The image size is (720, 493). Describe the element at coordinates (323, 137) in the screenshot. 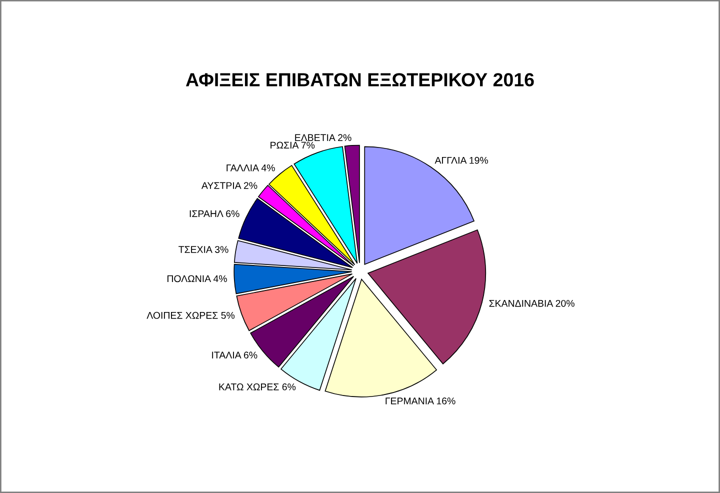

I see `slice-label: ΕΛΒΕΤΙΑ 2%` at that location.